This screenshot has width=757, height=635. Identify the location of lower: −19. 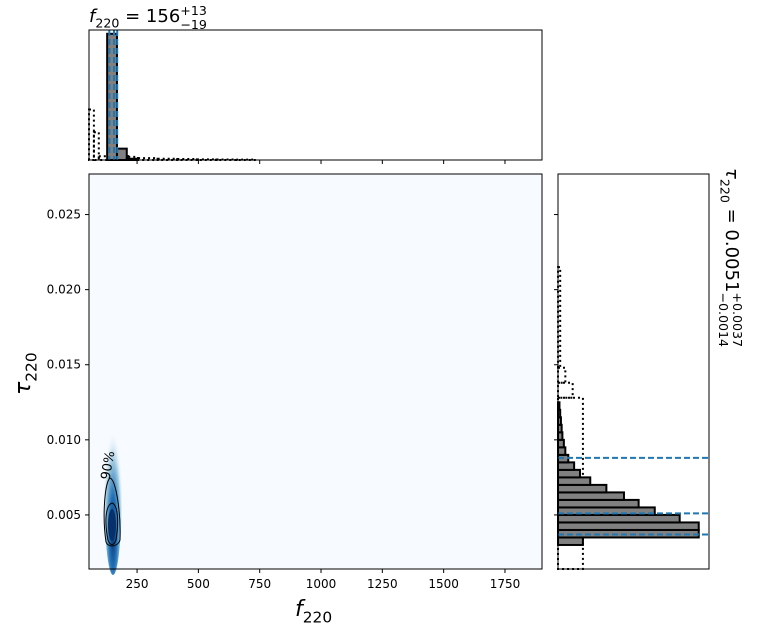
(193, 24).